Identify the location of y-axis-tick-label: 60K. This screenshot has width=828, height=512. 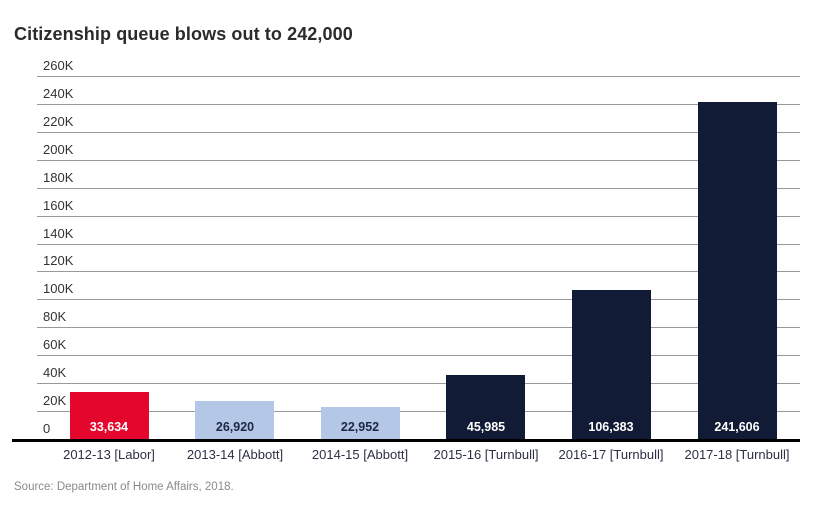
(55, 344).